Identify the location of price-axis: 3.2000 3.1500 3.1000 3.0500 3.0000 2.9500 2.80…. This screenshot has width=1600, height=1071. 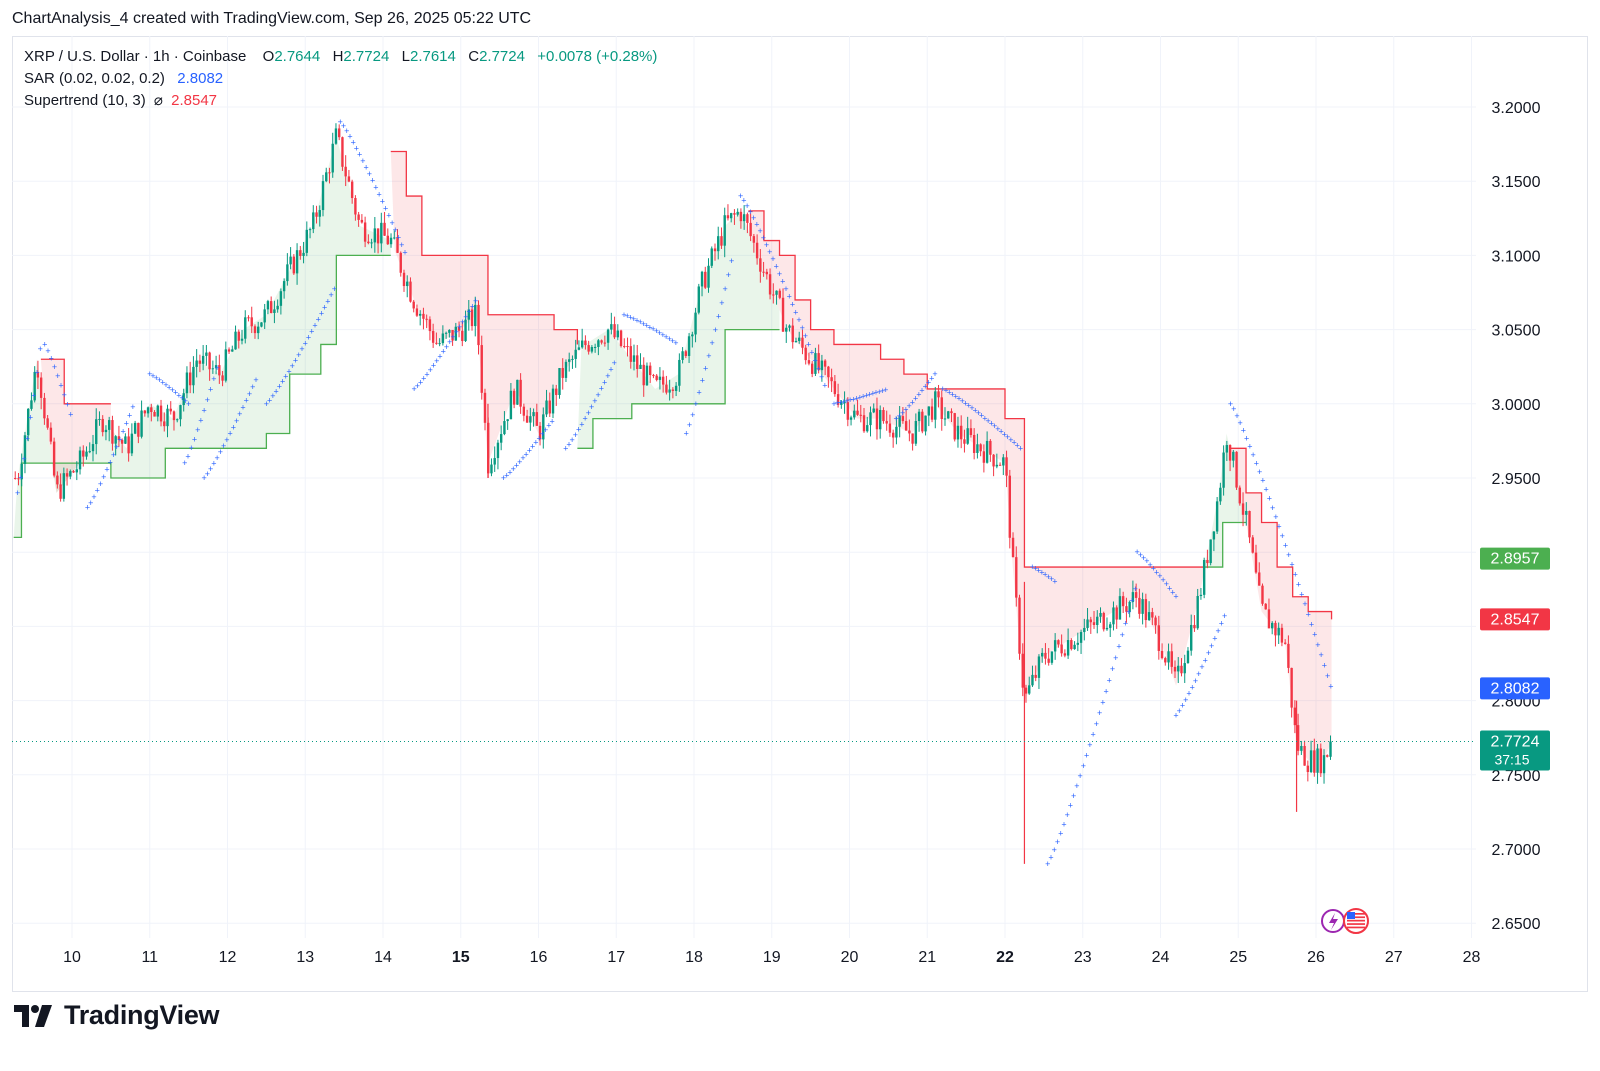
(1516, 516).